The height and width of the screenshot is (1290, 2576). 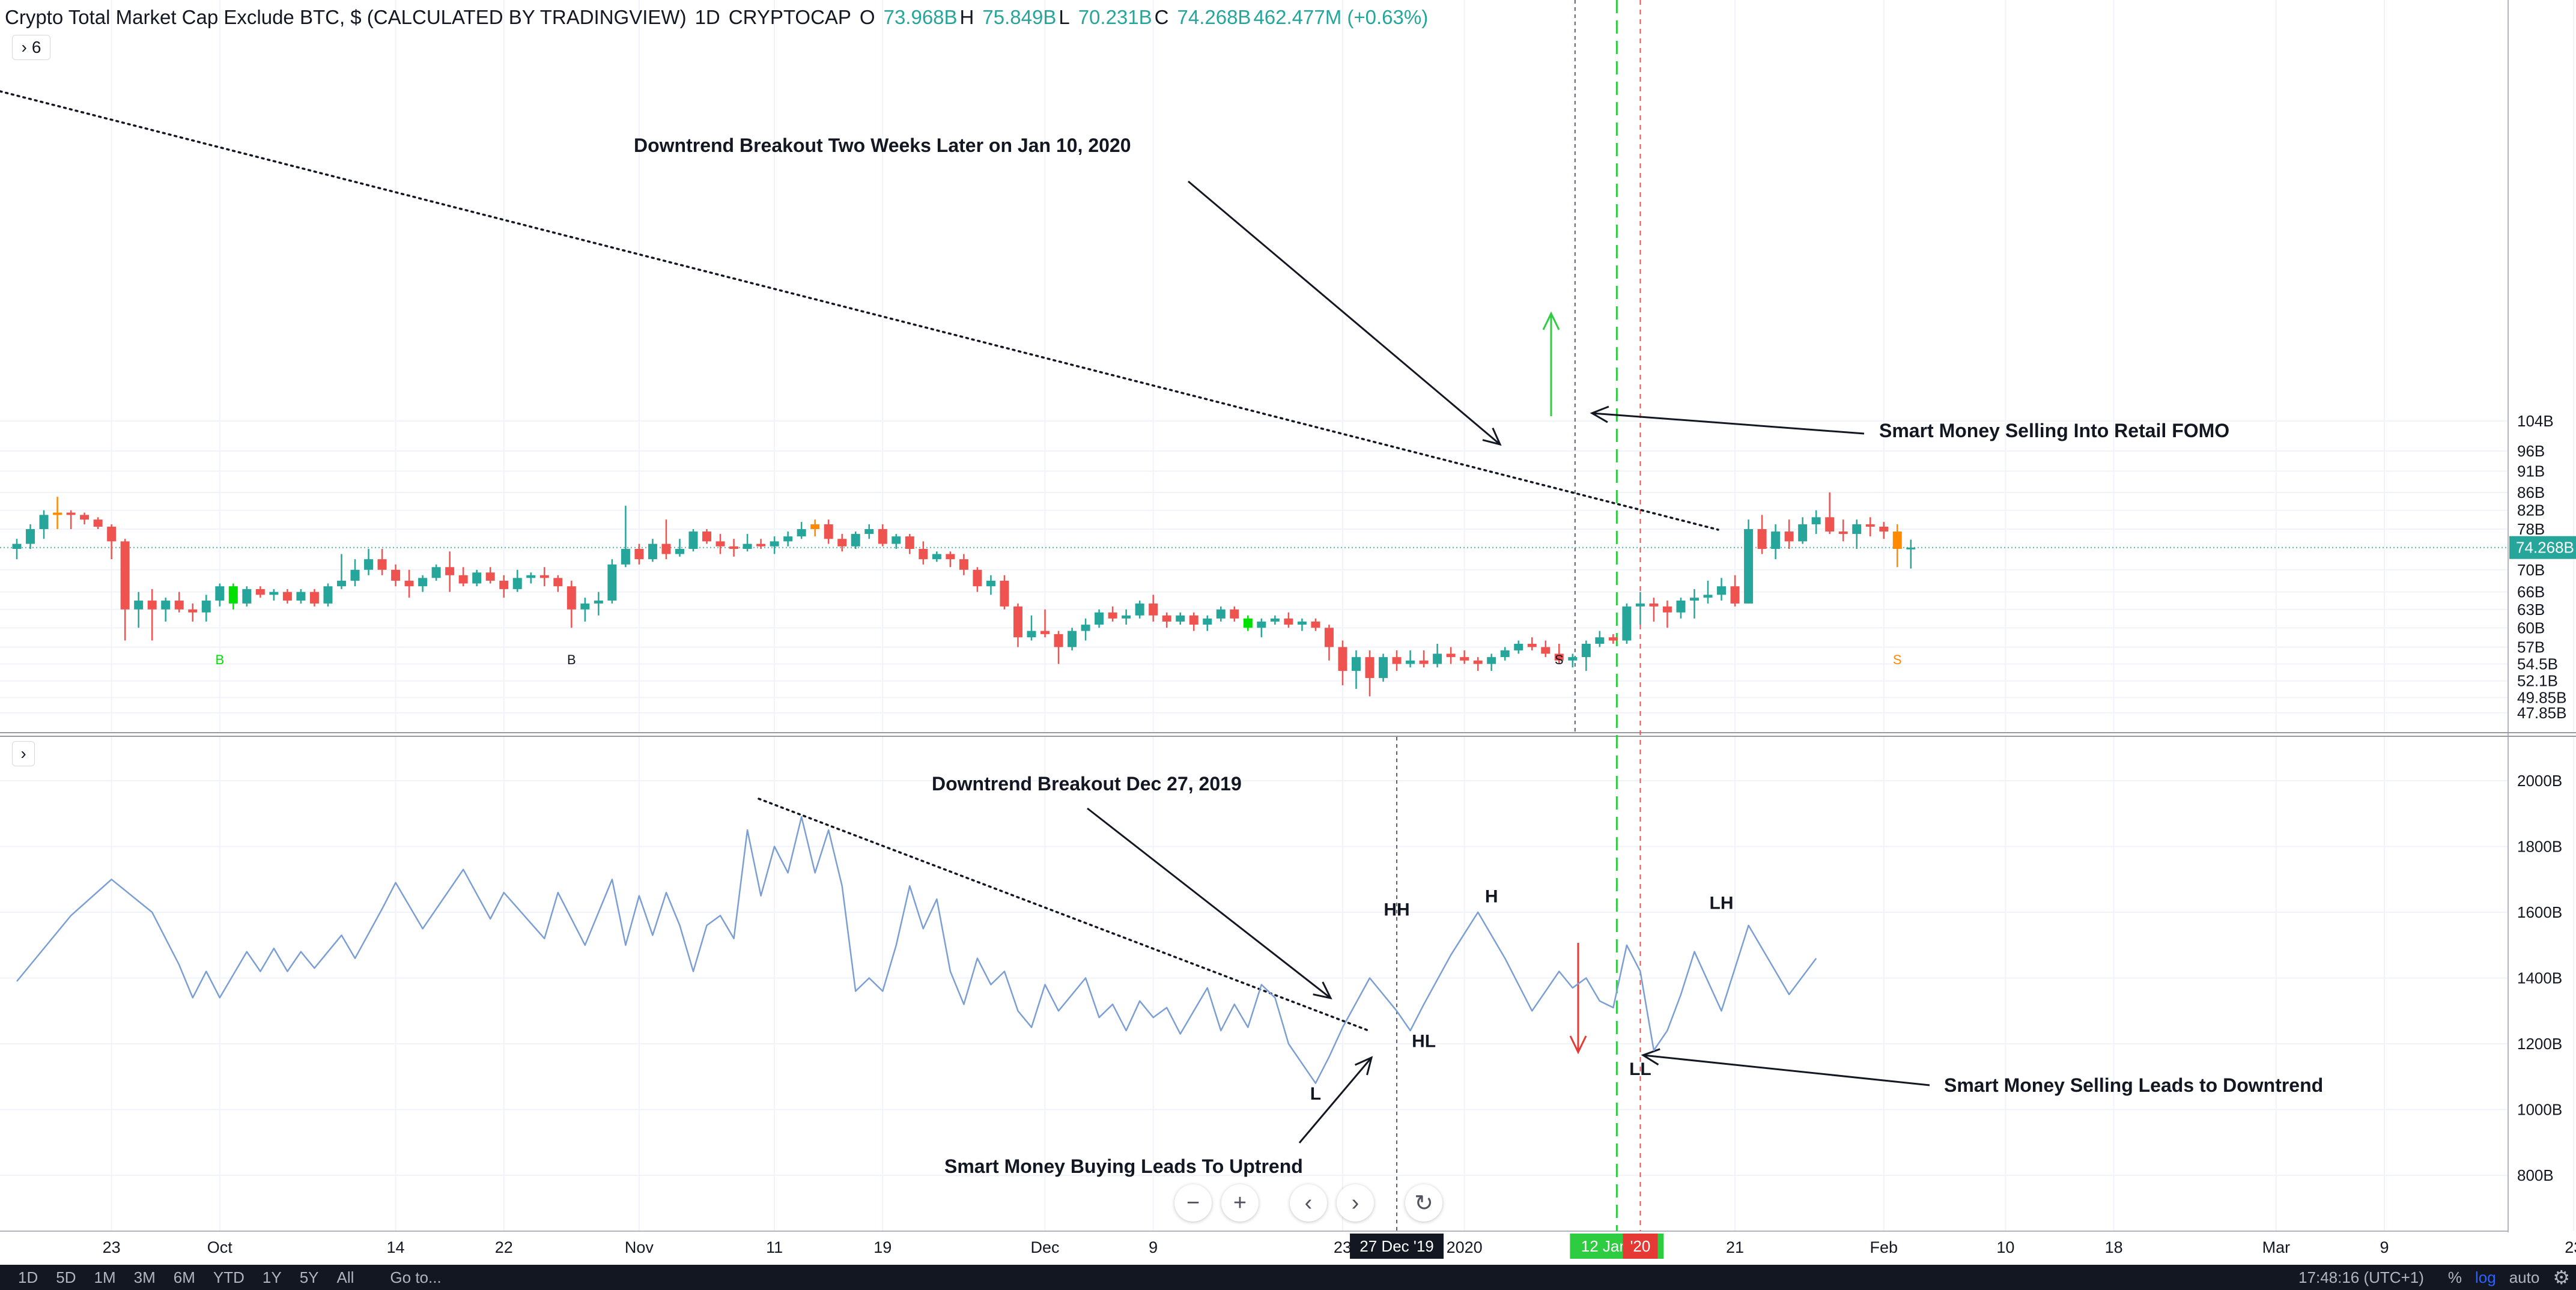 I want to click on price-axis-label: 2000B, so click(x=2539, y=781).